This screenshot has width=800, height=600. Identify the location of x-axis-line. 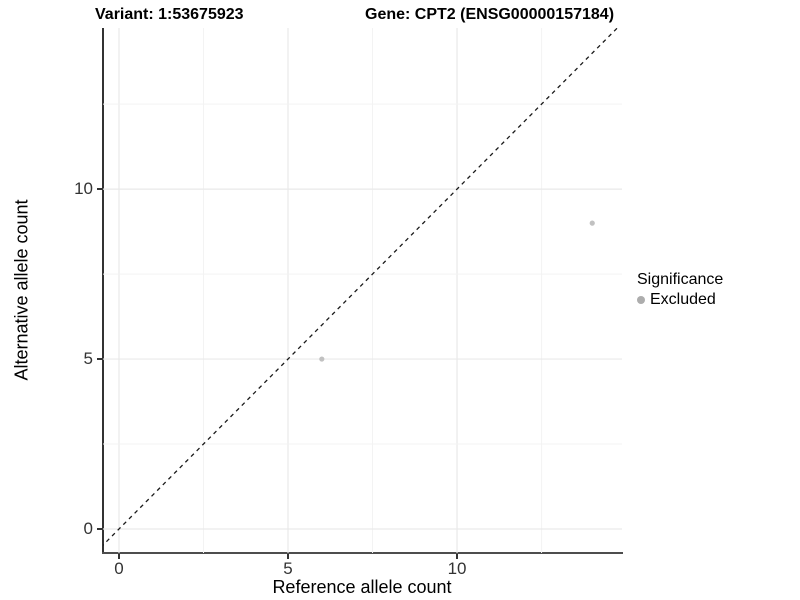
(362, 553).